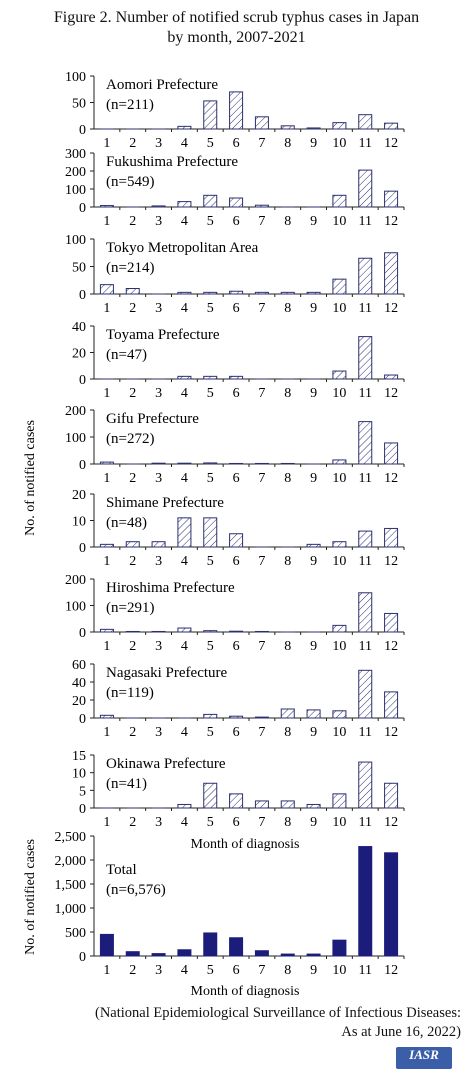  Describe the element at coordinates (79, 354) in the screenshot. I see `y-tick-label: 20` at that location.